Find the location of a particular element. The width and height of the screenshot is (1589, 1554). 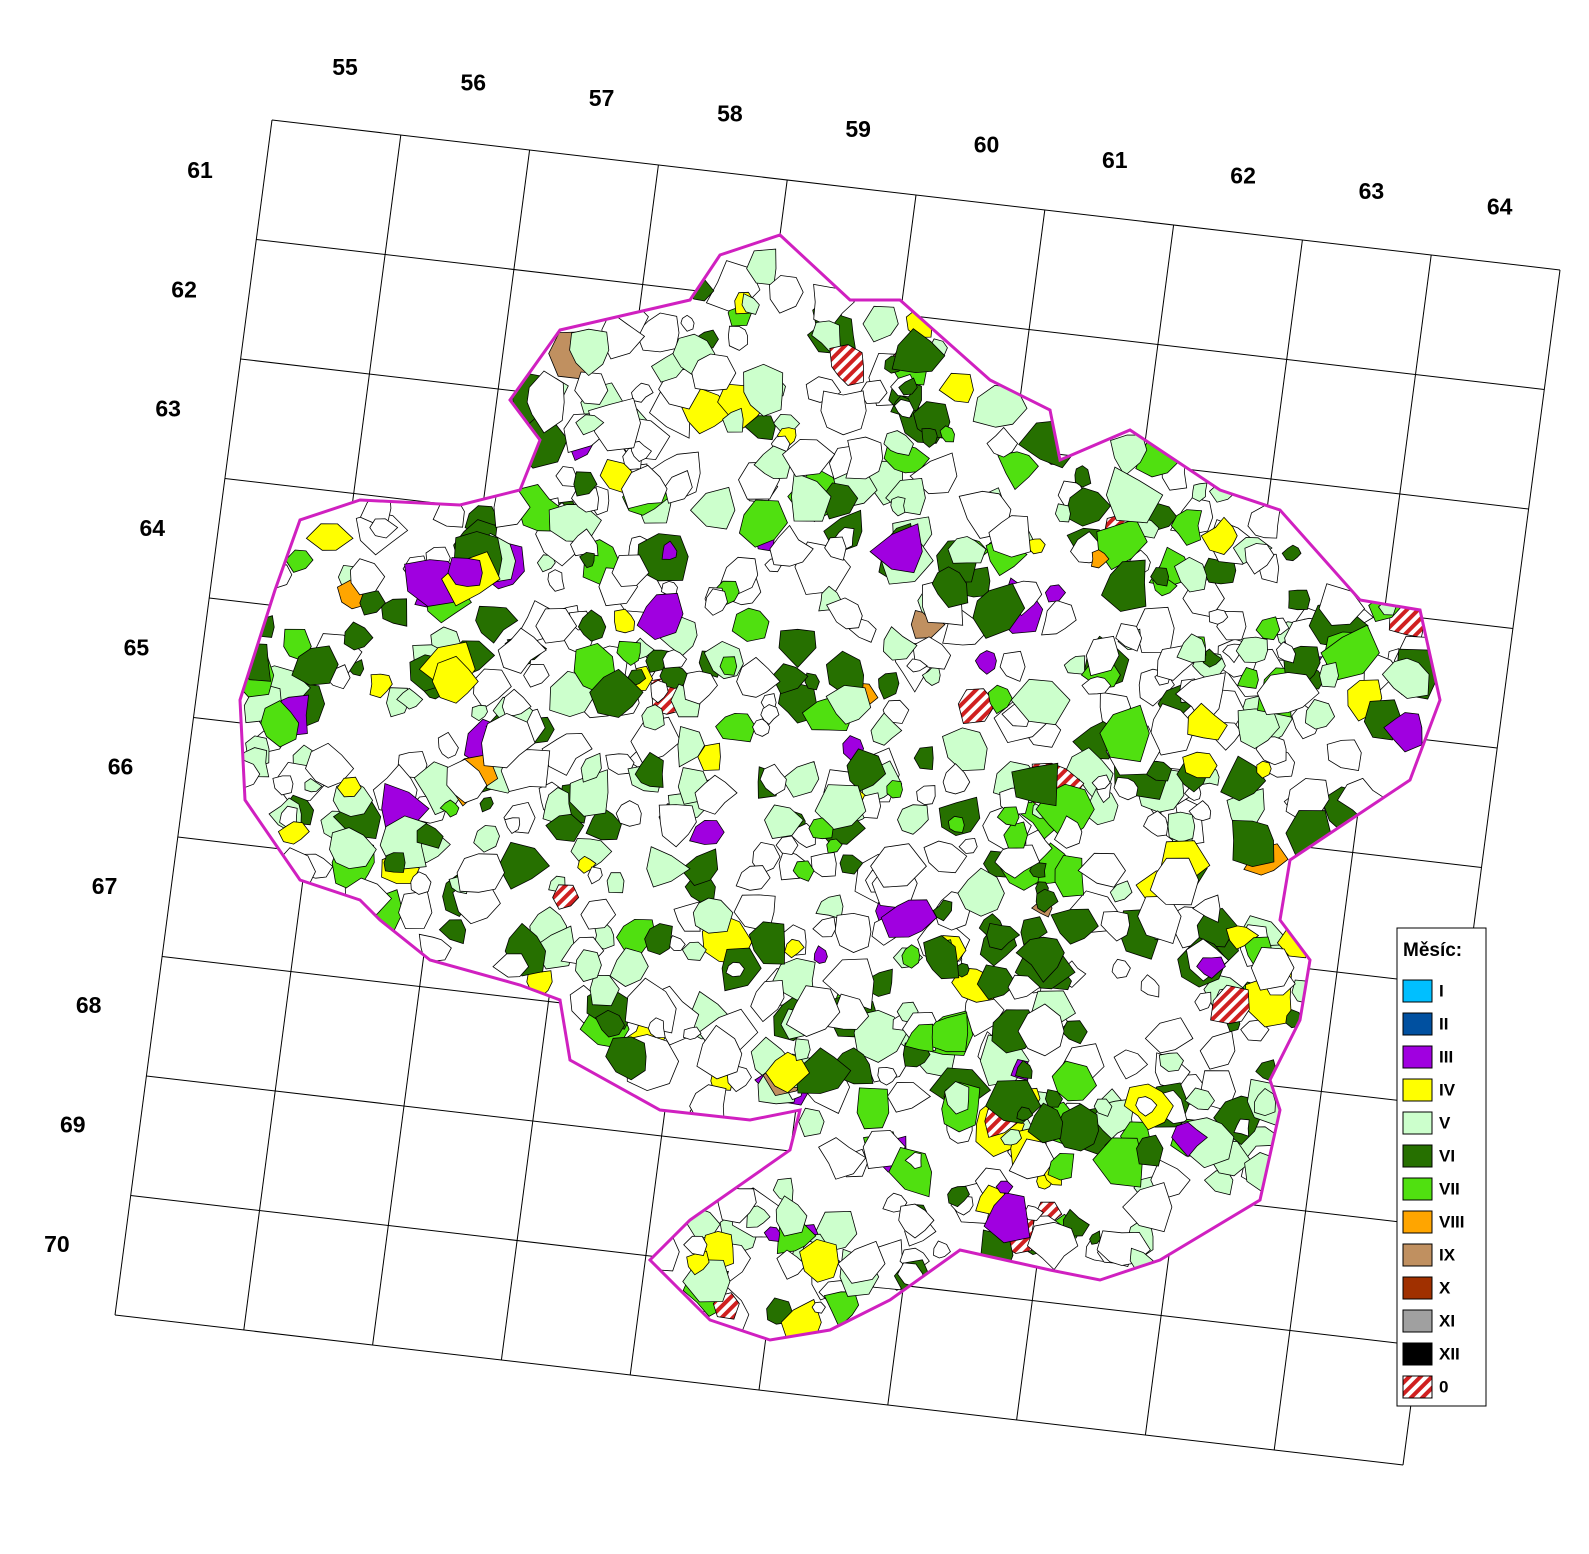

row-label: 69 is located at coordinates (73, 1124).